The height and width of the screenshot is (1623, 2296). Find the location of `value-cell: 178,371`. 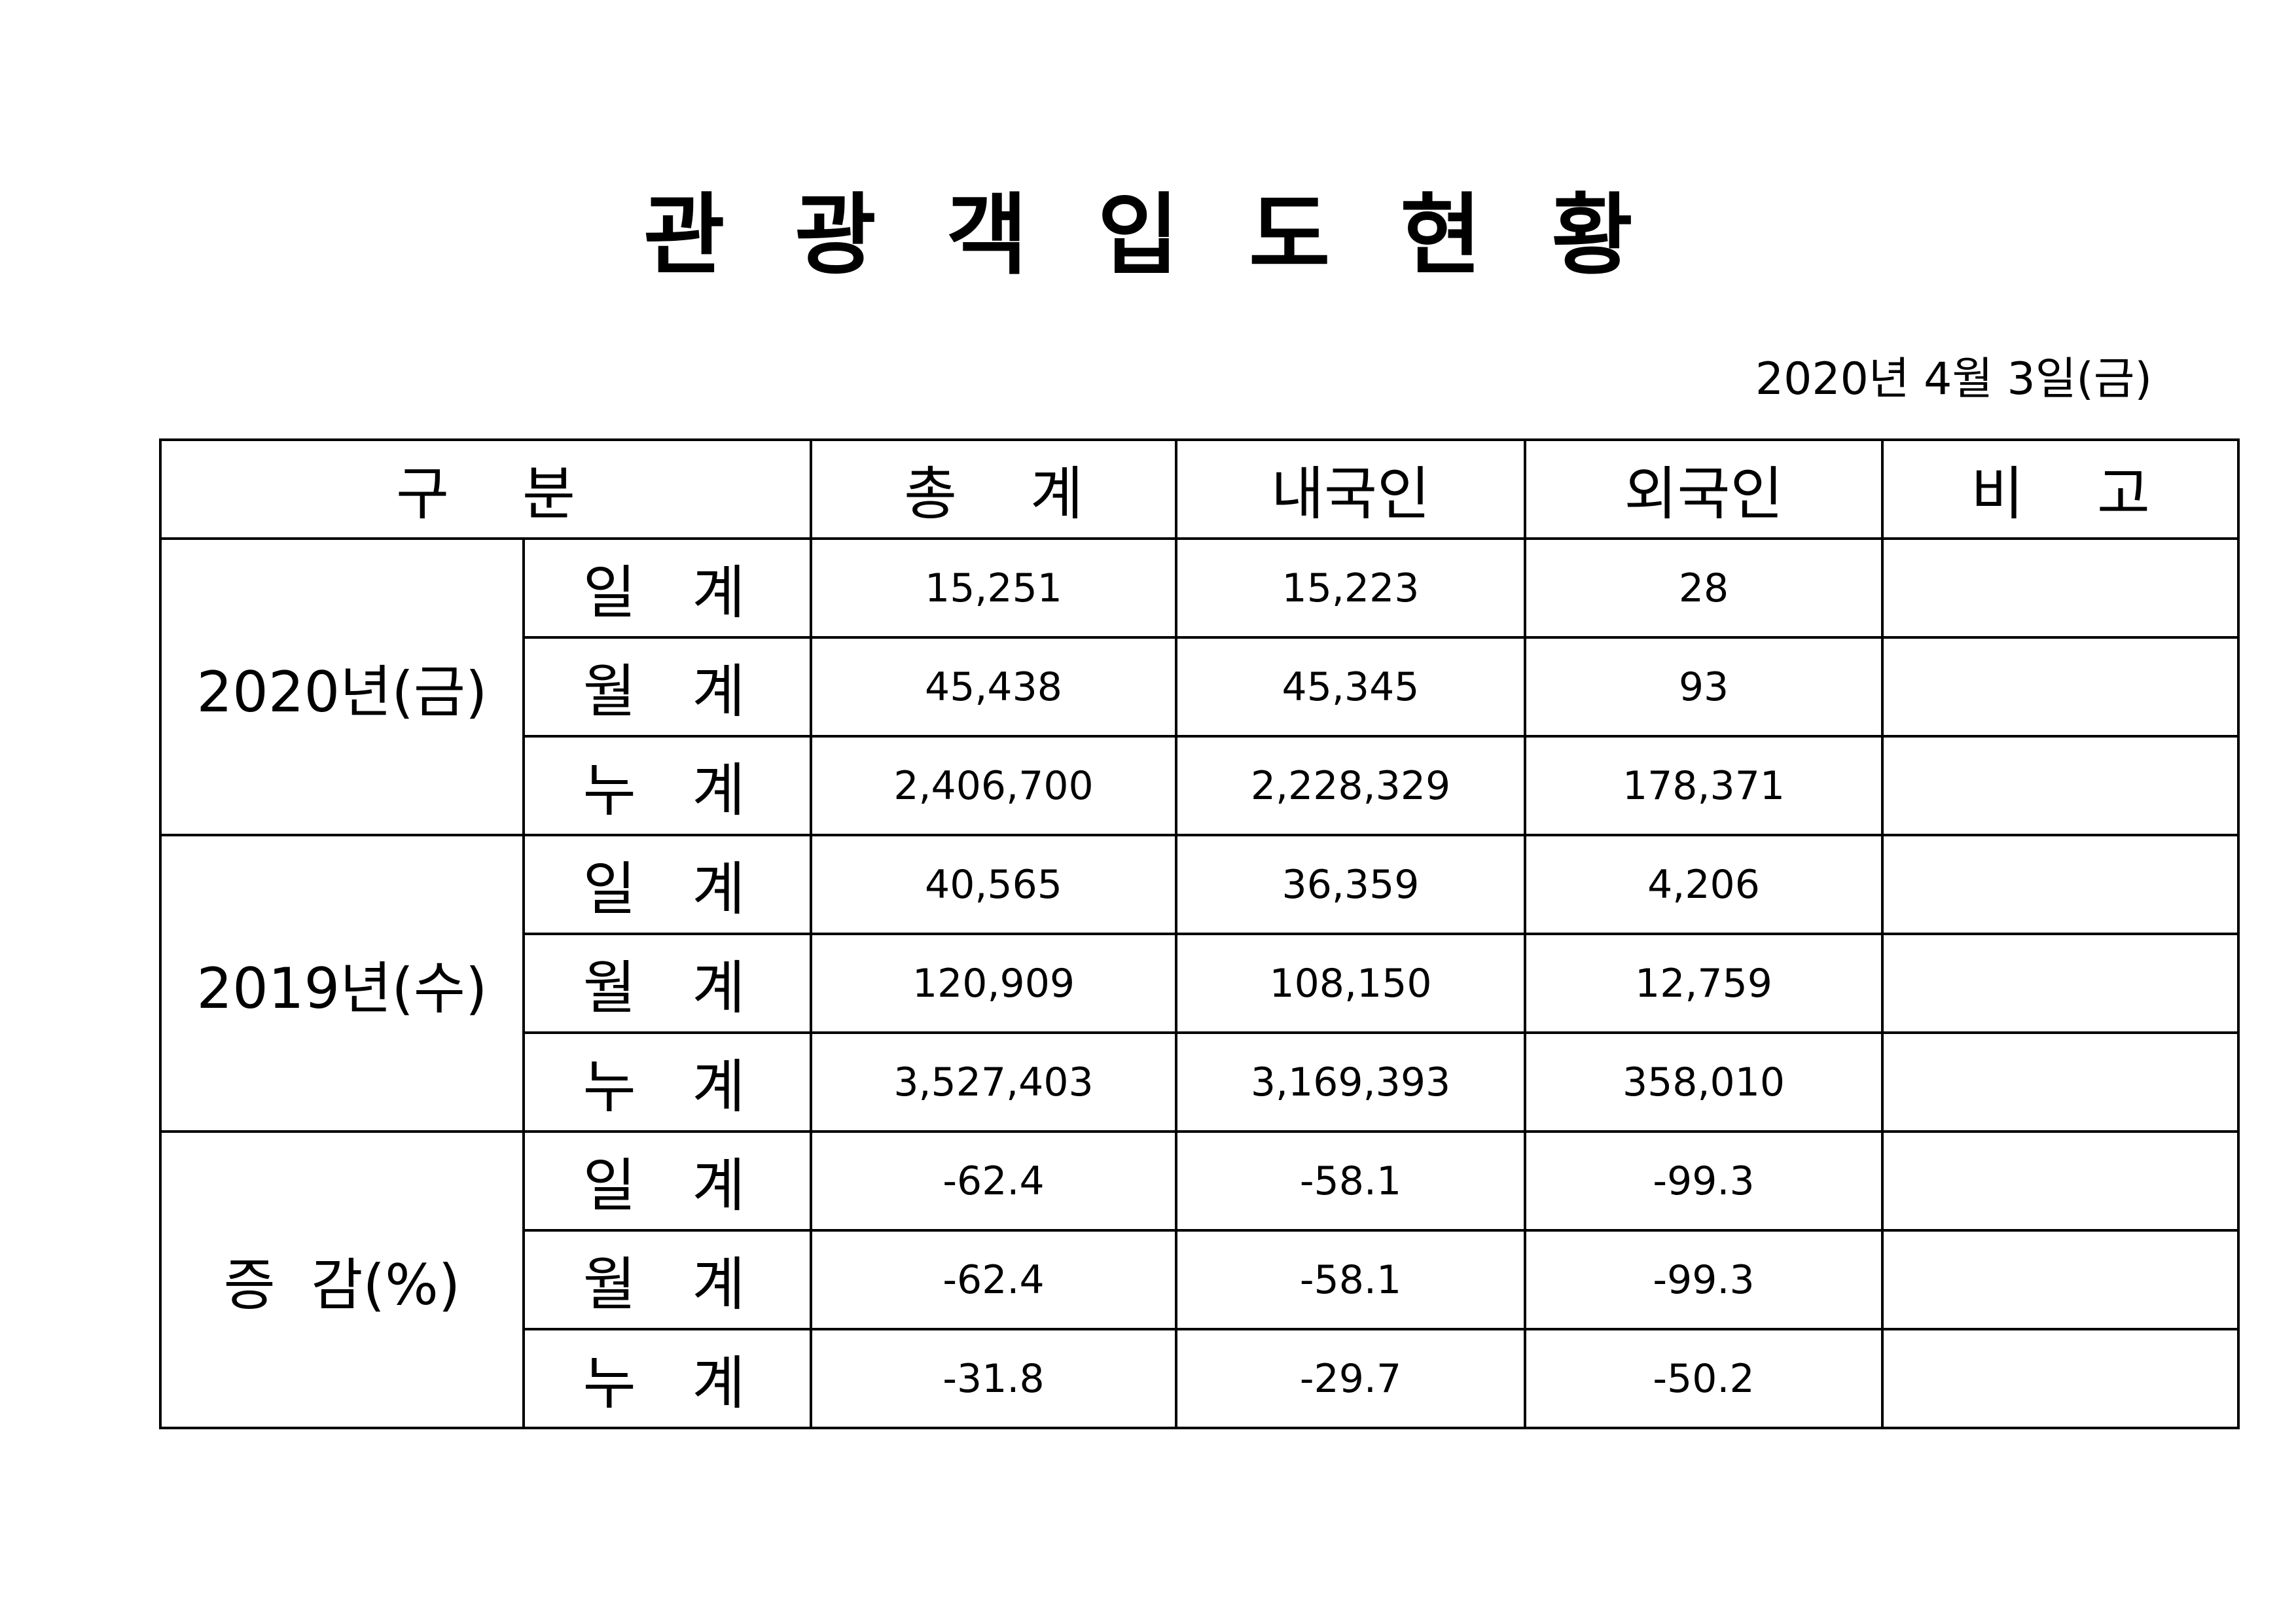

value-cell: 178,371 is located at coordinates (1704, 786).